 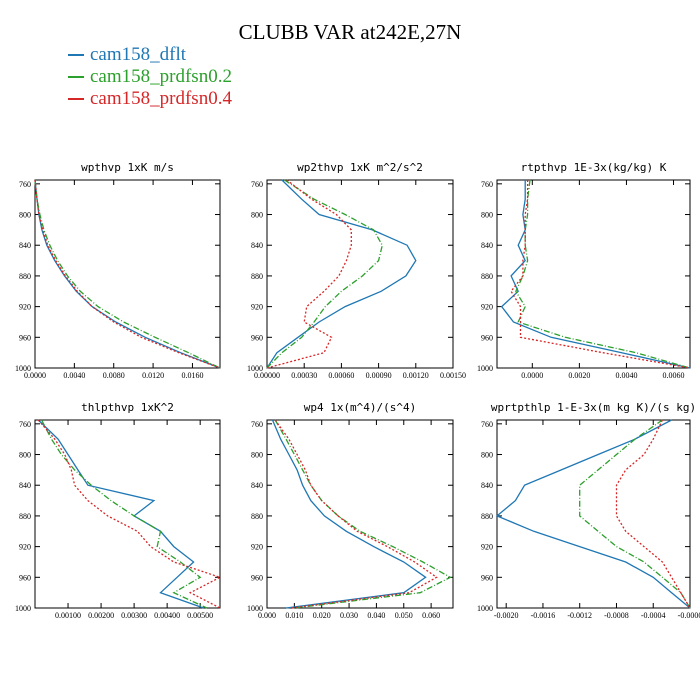 What do you see at coordinates (267, 615) in the screenshot?
I see `x-tick-label: 0.000` at bounding box center [267, 615].